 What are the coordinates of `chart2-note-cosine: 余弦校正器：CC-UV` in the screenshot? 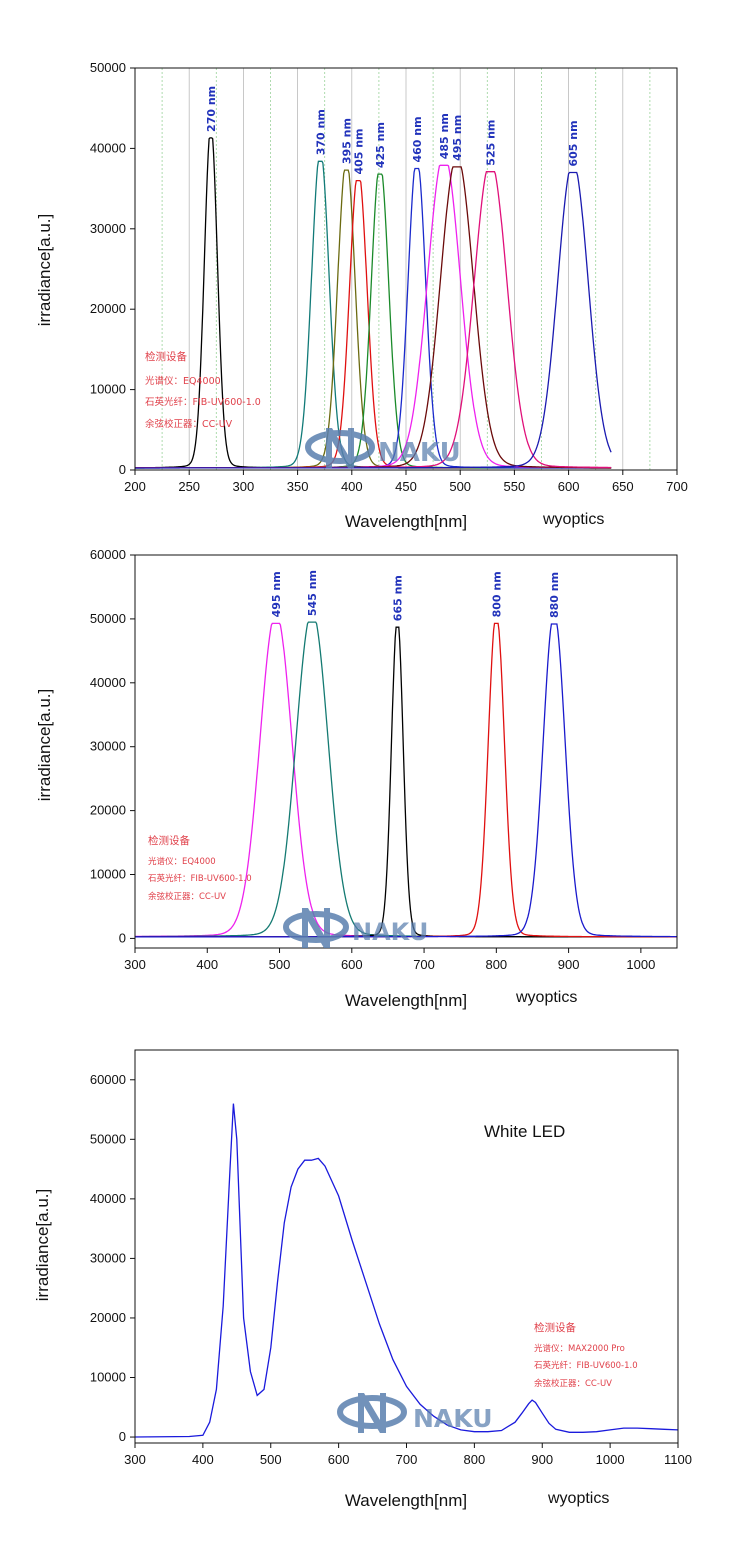 It's located at (187, 896).